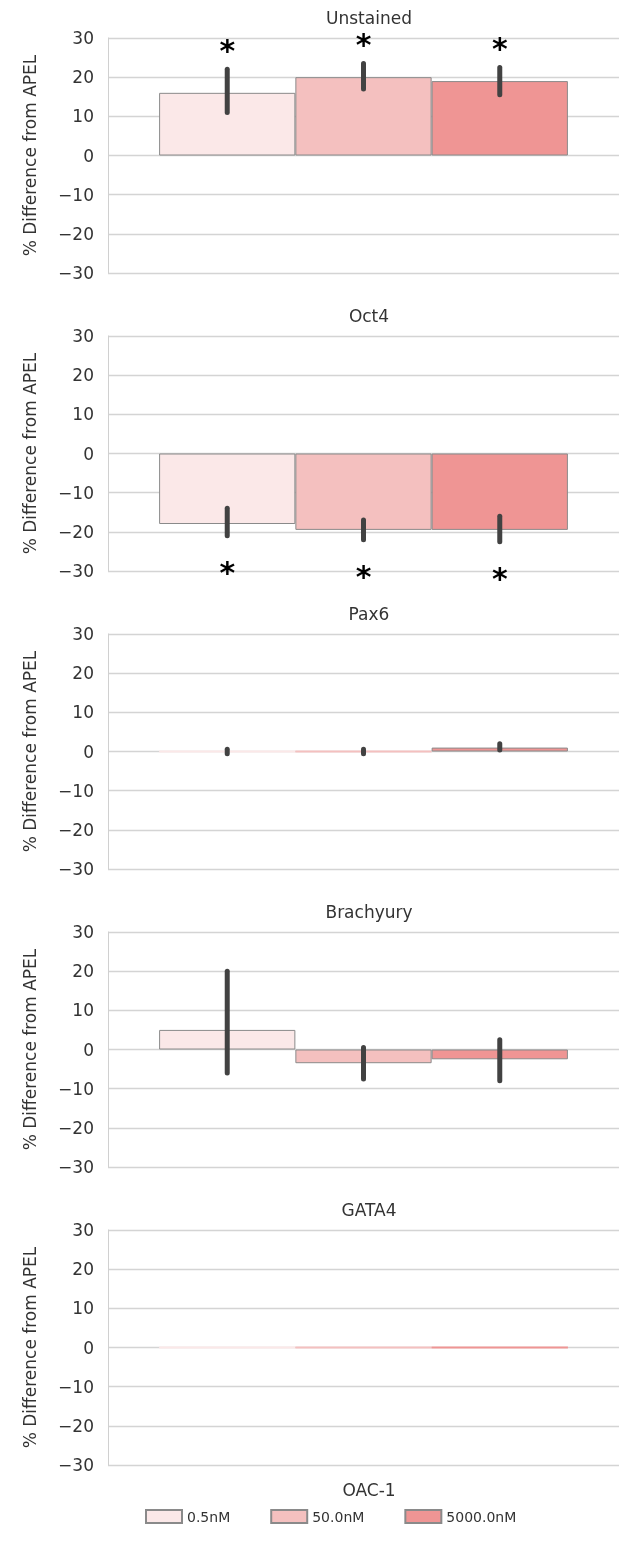 Image resolution: width=621 pixels, height=1543 pixels. I want to click on legend-label: 5000.0nM, so click(481, 1516).